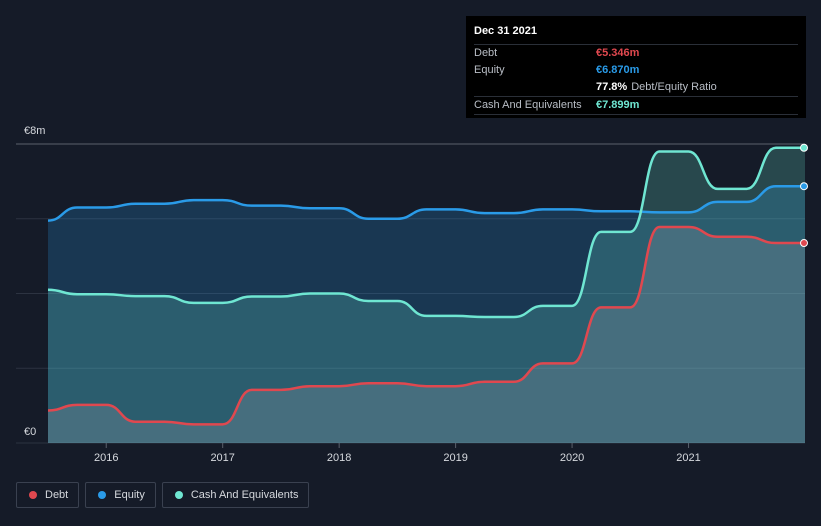  Describe the element at coordinates (339, 458) in the screenshot. I see `x-tick-label: 2018` at that location.